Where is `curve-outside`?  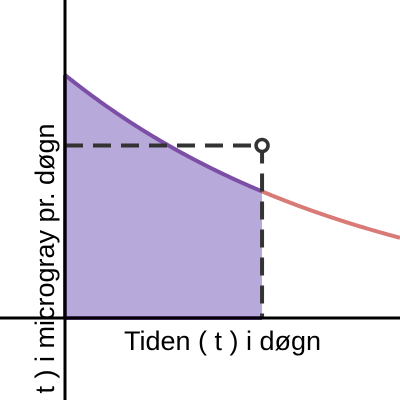 curve-outside is located at coordinates (330, 214).